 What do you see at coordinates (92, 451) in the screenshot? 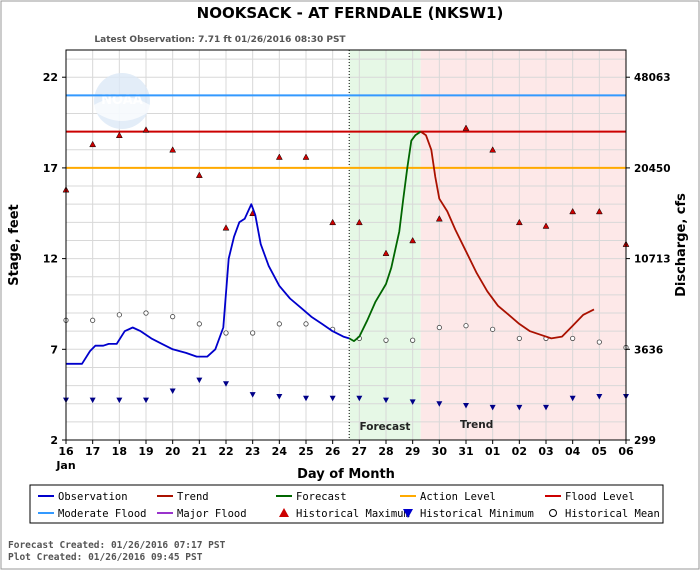
I see `x-tick-label: 17` at bounding box center [92, 451].